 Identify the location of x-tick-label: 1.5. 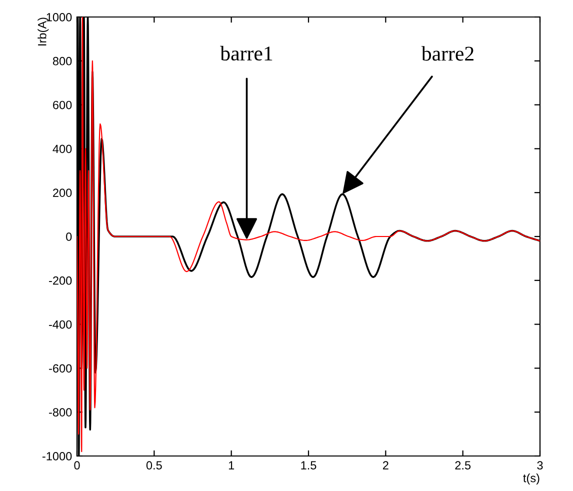
(308, 465).